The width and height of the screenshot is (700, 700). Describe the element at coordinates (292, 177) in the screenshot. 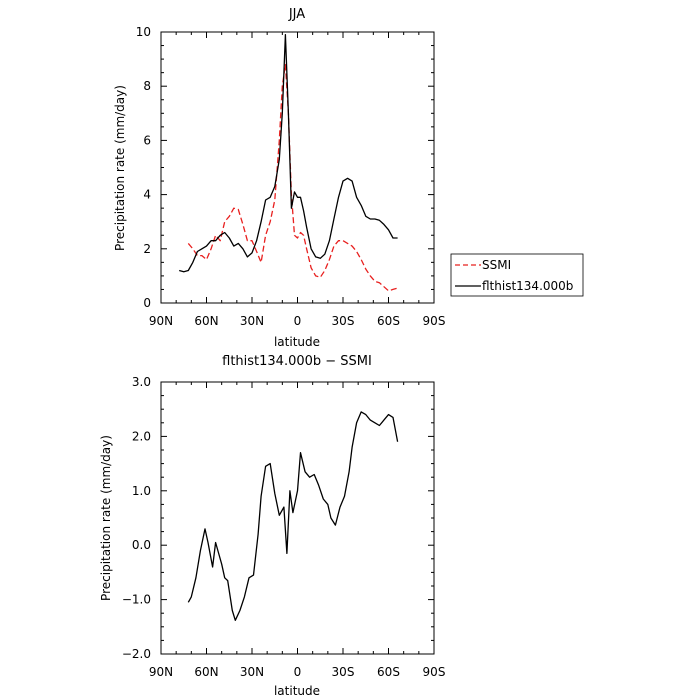

I see `series-line-ssmi` at that location.